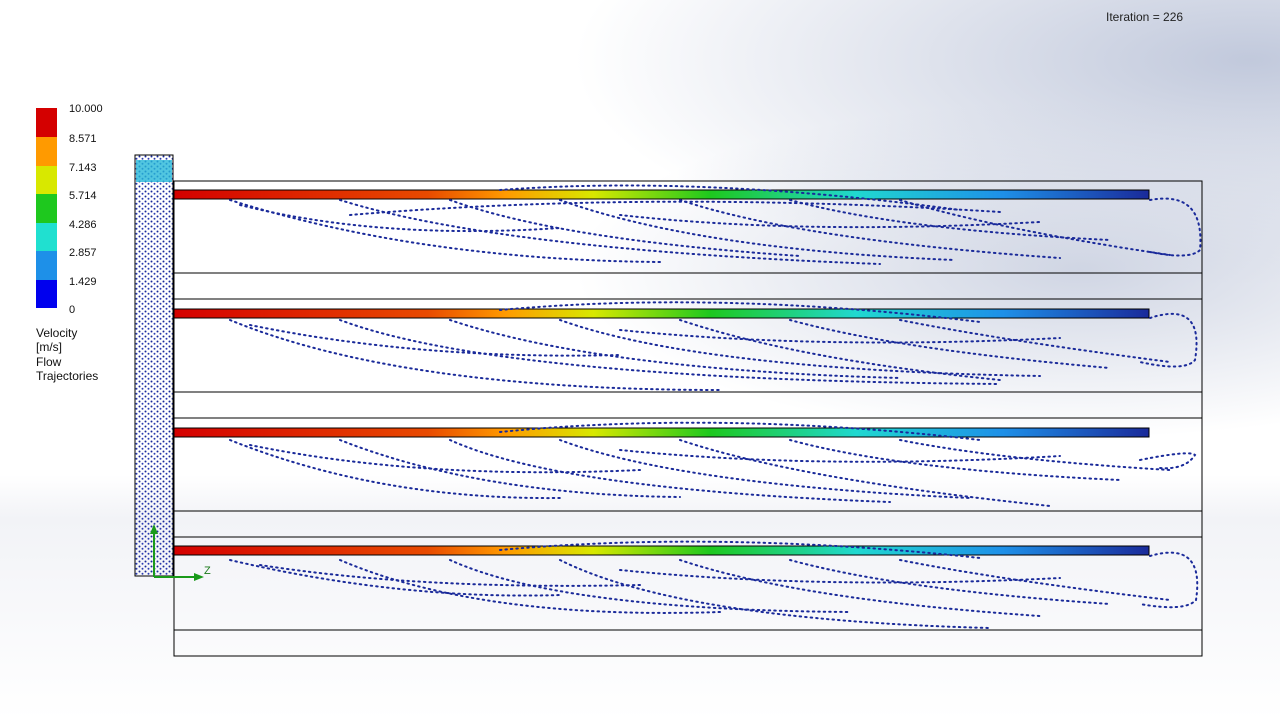 Image resolution: width=1280 pixels, height=720 pixels. Describe the element at coordinates (1145, 17) in the screenshot. I see `iteration-counter: Iteration = 226` at that location.